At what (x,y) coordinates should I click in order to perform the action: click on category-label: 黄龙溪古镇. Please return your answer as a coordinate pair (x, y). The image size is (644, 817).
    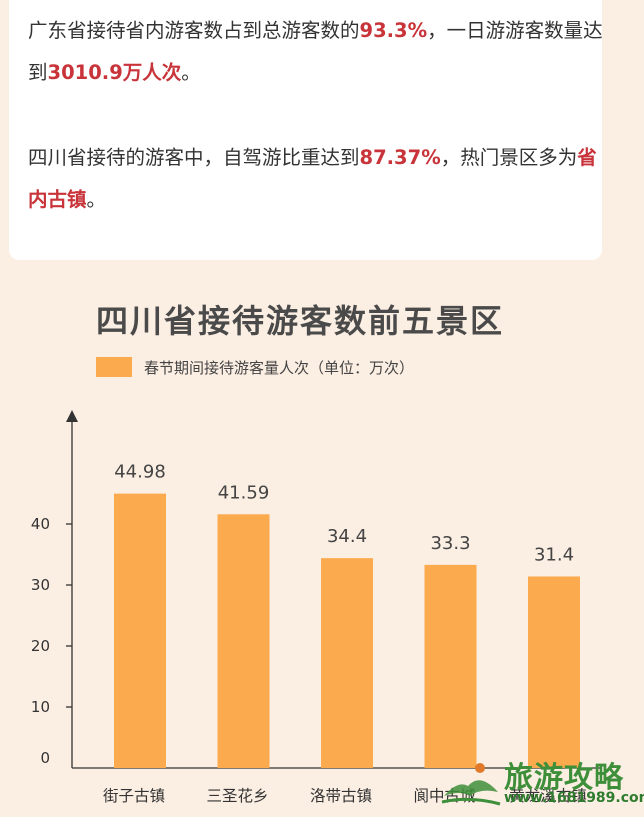
    Looking at the image, I should click on (548, 796).